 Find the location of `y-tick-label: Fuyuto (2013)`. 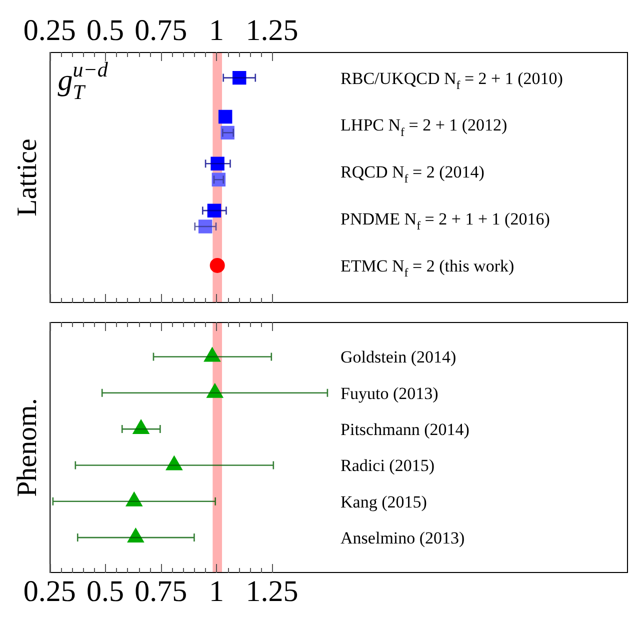

y-tick-label: Fuyuto (2013) is located at coordinates (389, 393).